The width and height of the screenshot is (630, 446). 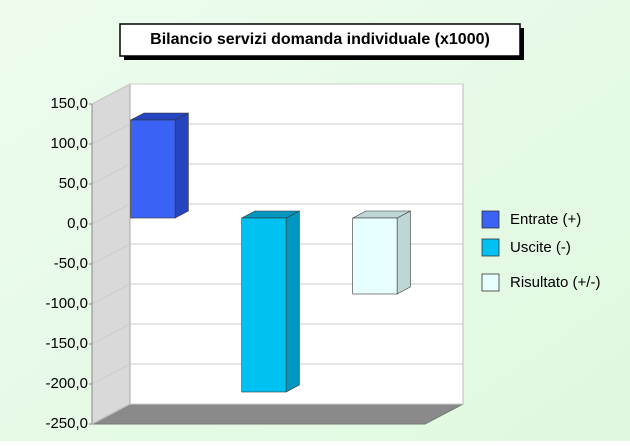 What do you see at coordinates (545, 219) in the screenshot?
I see `legend-label: Entrate (+)` at bounding box center [545, 219].